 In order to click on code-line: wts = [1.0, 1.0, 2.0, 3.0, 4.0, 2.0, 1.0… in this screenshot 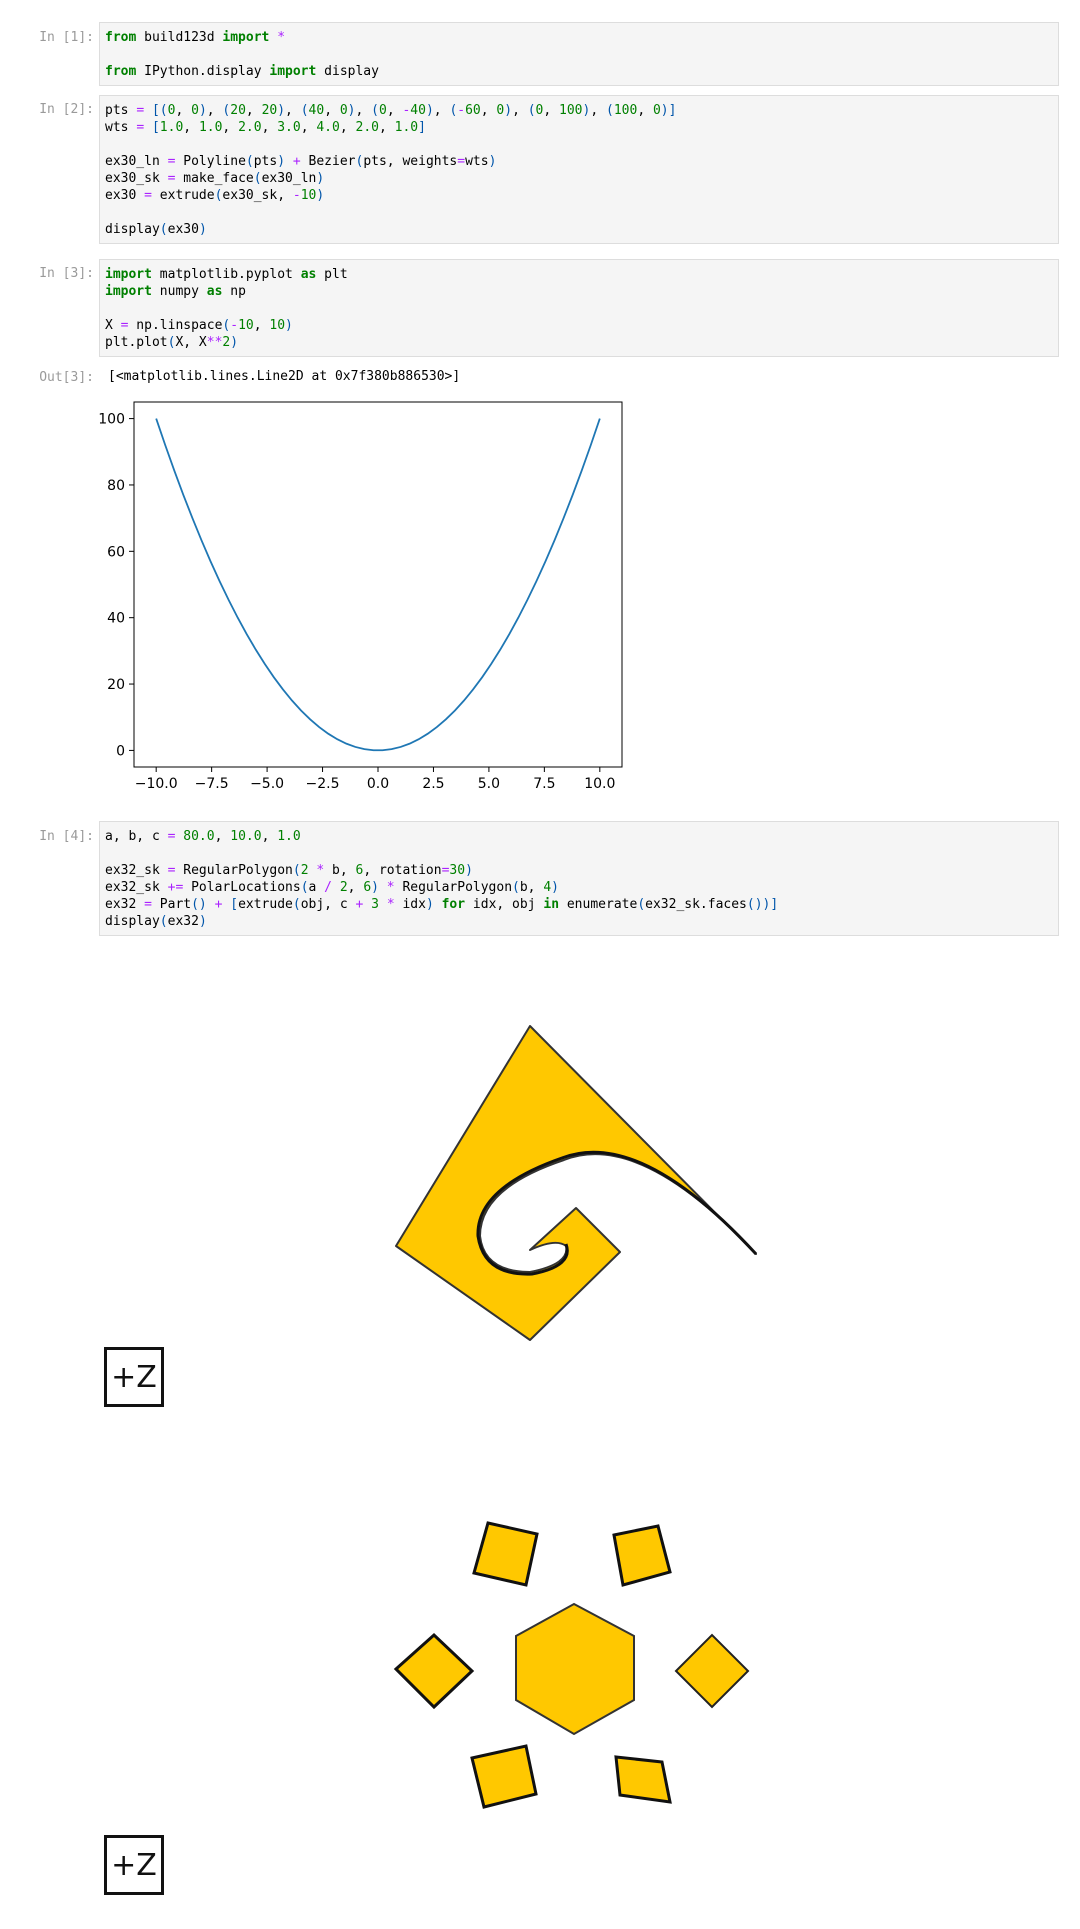, I will do `click(579, 127)`.